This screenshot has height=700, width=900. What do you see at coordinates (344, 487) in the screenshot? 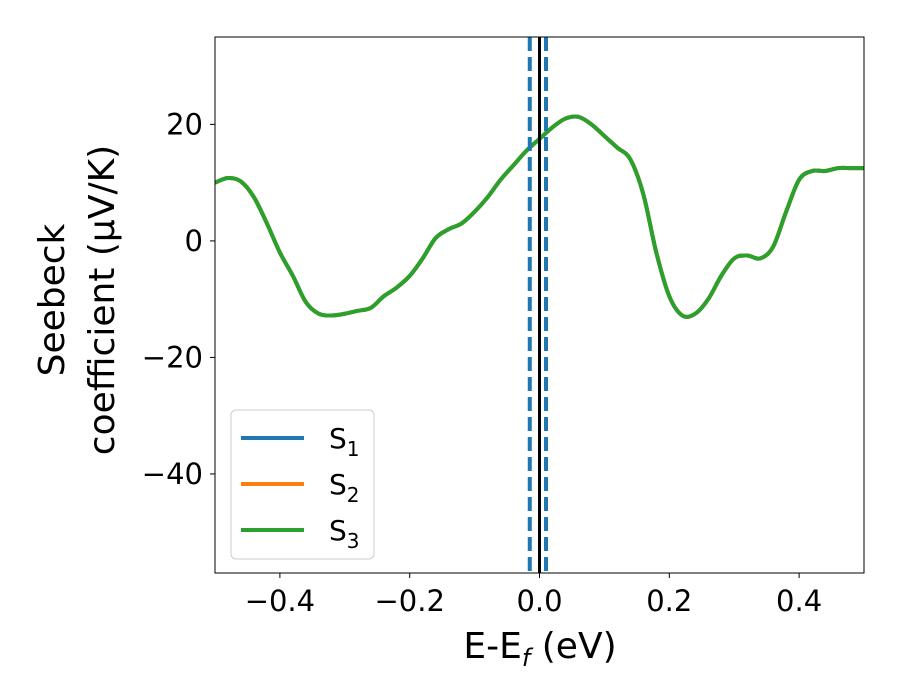
I see `legend-label-s2: S2` at bounding box center [344, 487].